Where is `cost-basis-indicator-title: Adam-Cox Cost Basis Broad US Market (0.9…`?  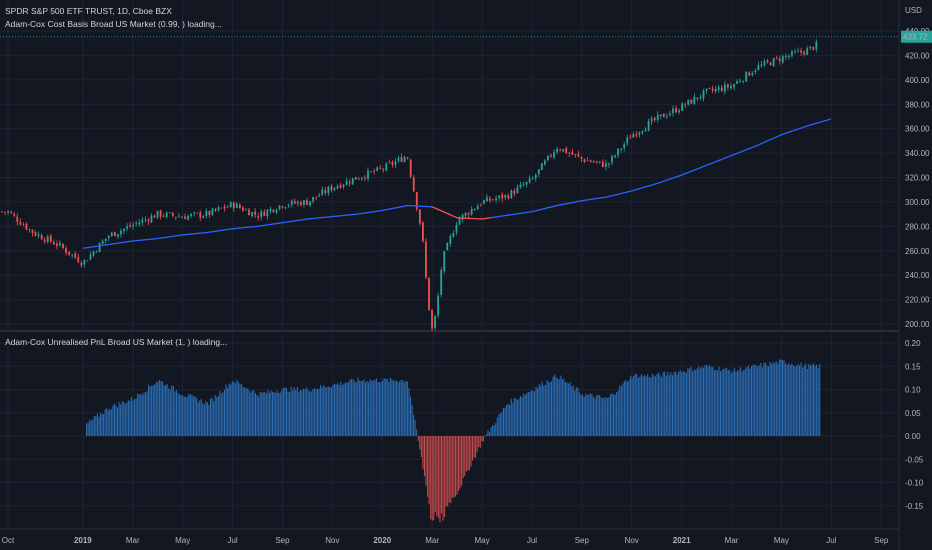
cost-basis-indicator-title: Adam-Cox Cost Basis Broad US Market (0.9… is located at coordinates (113, 24).